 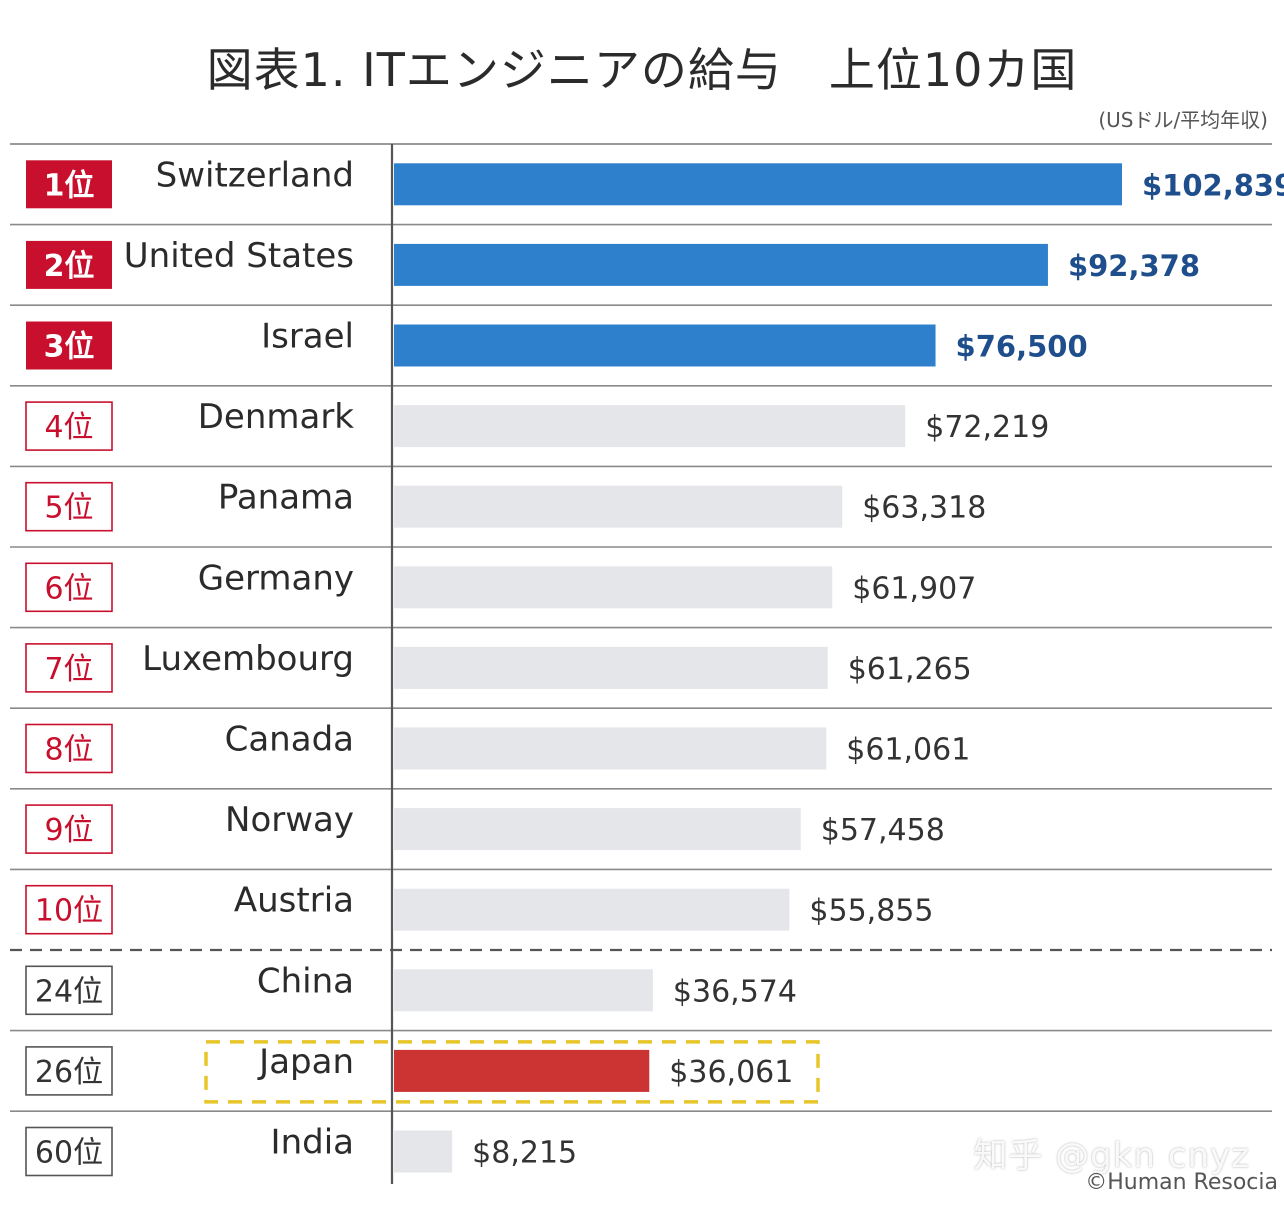 What do you see at coordinates (239, 256) in the screenshot?
I see `country-label-united-states: United States` at bounding box center [239, 256].